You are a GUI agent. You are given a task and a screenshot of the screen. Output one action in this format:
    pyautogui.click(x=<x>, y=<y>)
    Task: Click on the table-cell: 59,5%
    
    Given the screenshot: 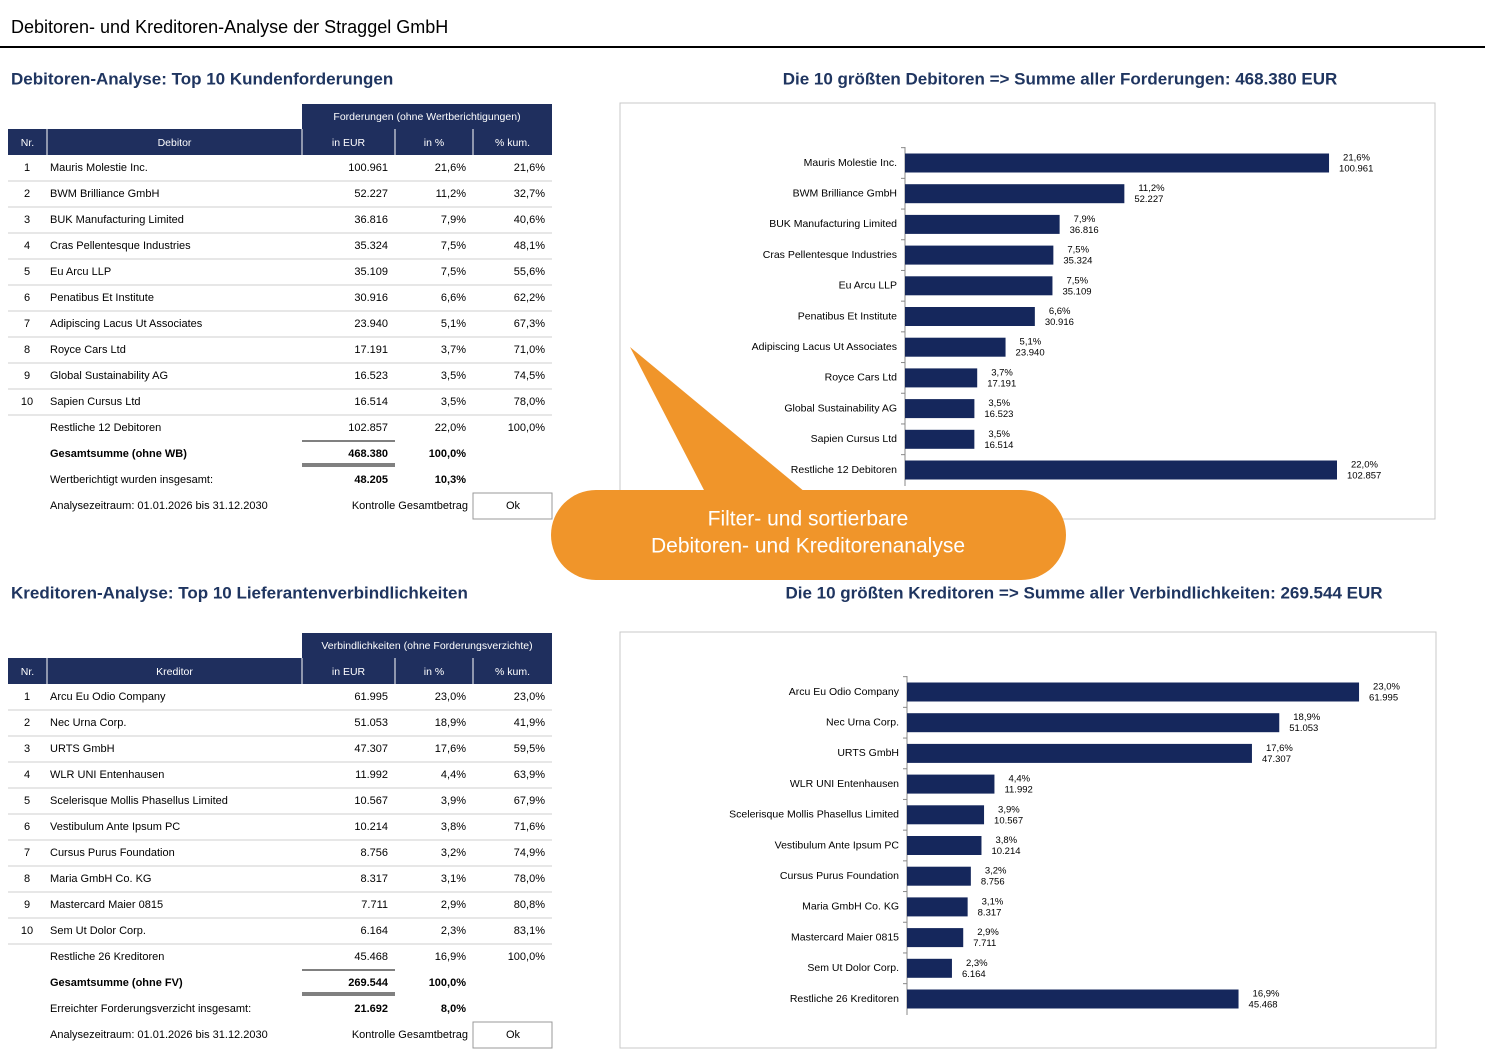 What is the action you would take?
    pyautogui.click(x=529, y=749)
    